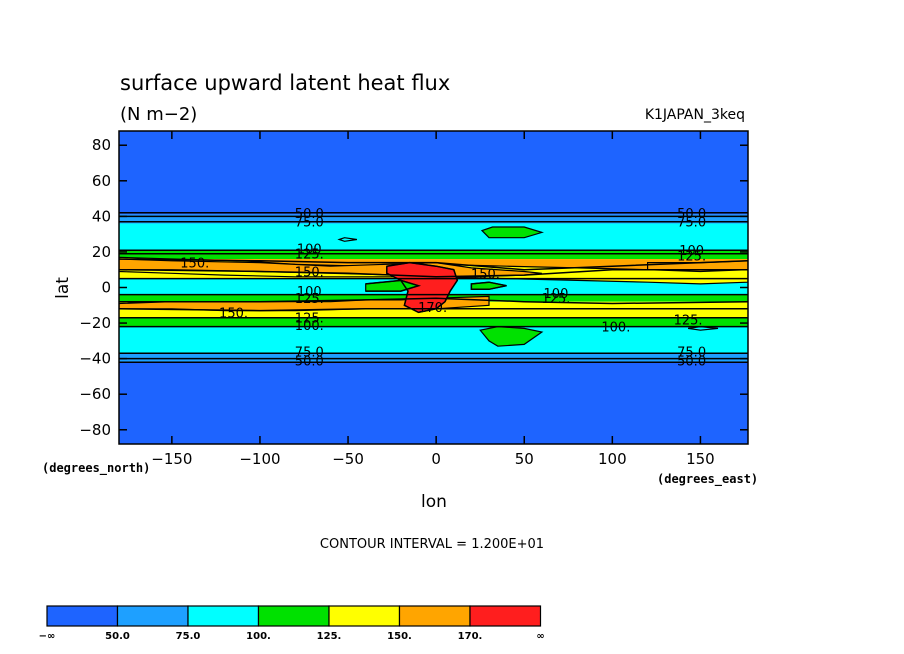 This screenshot has width=904, height=654. I want to click on legend-label: 125., so click(329, 636).